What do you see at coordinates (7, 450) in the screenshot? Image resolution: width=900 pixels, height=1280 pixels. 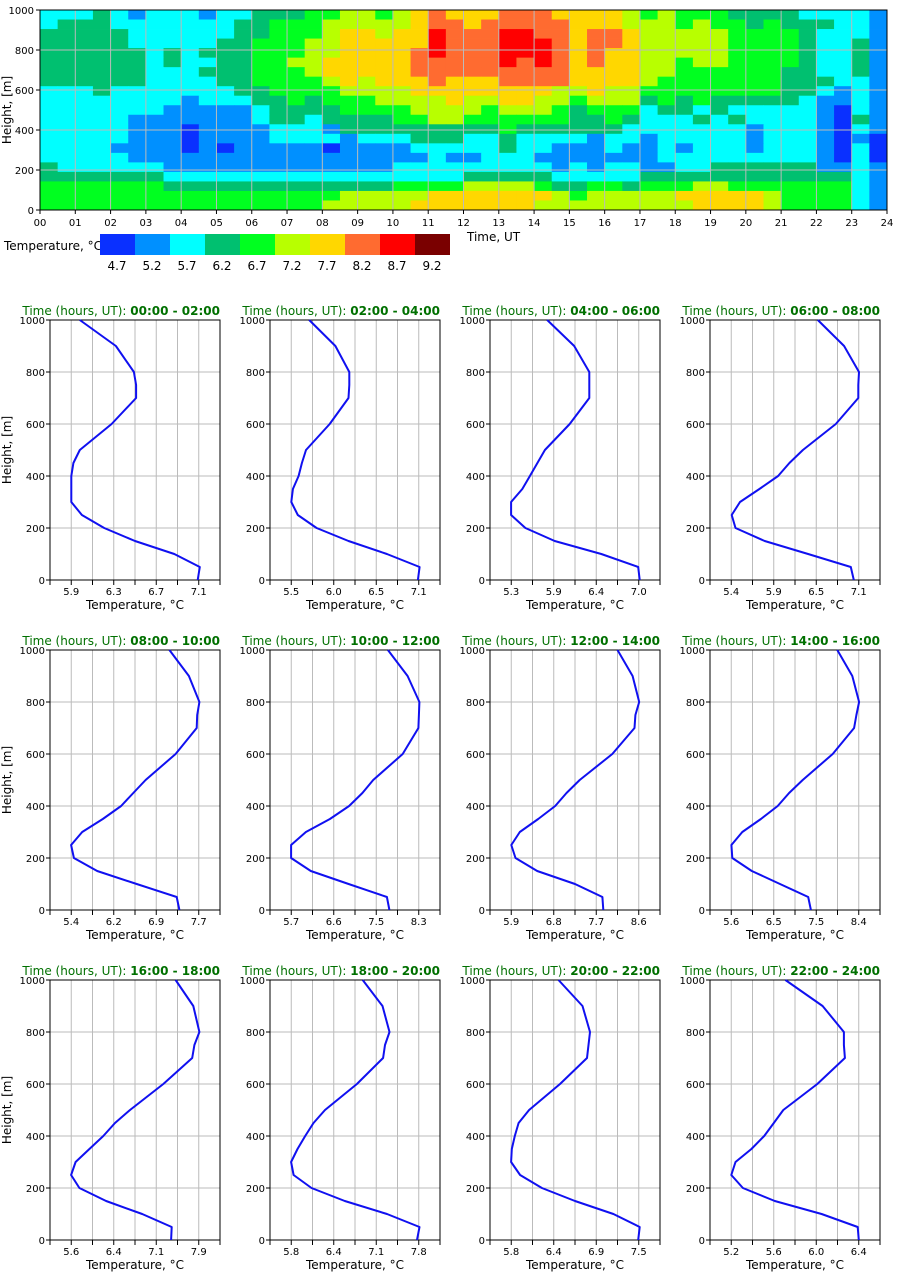 I see `y-axis-label: Height, [m]` at bounding box center [7, 450].